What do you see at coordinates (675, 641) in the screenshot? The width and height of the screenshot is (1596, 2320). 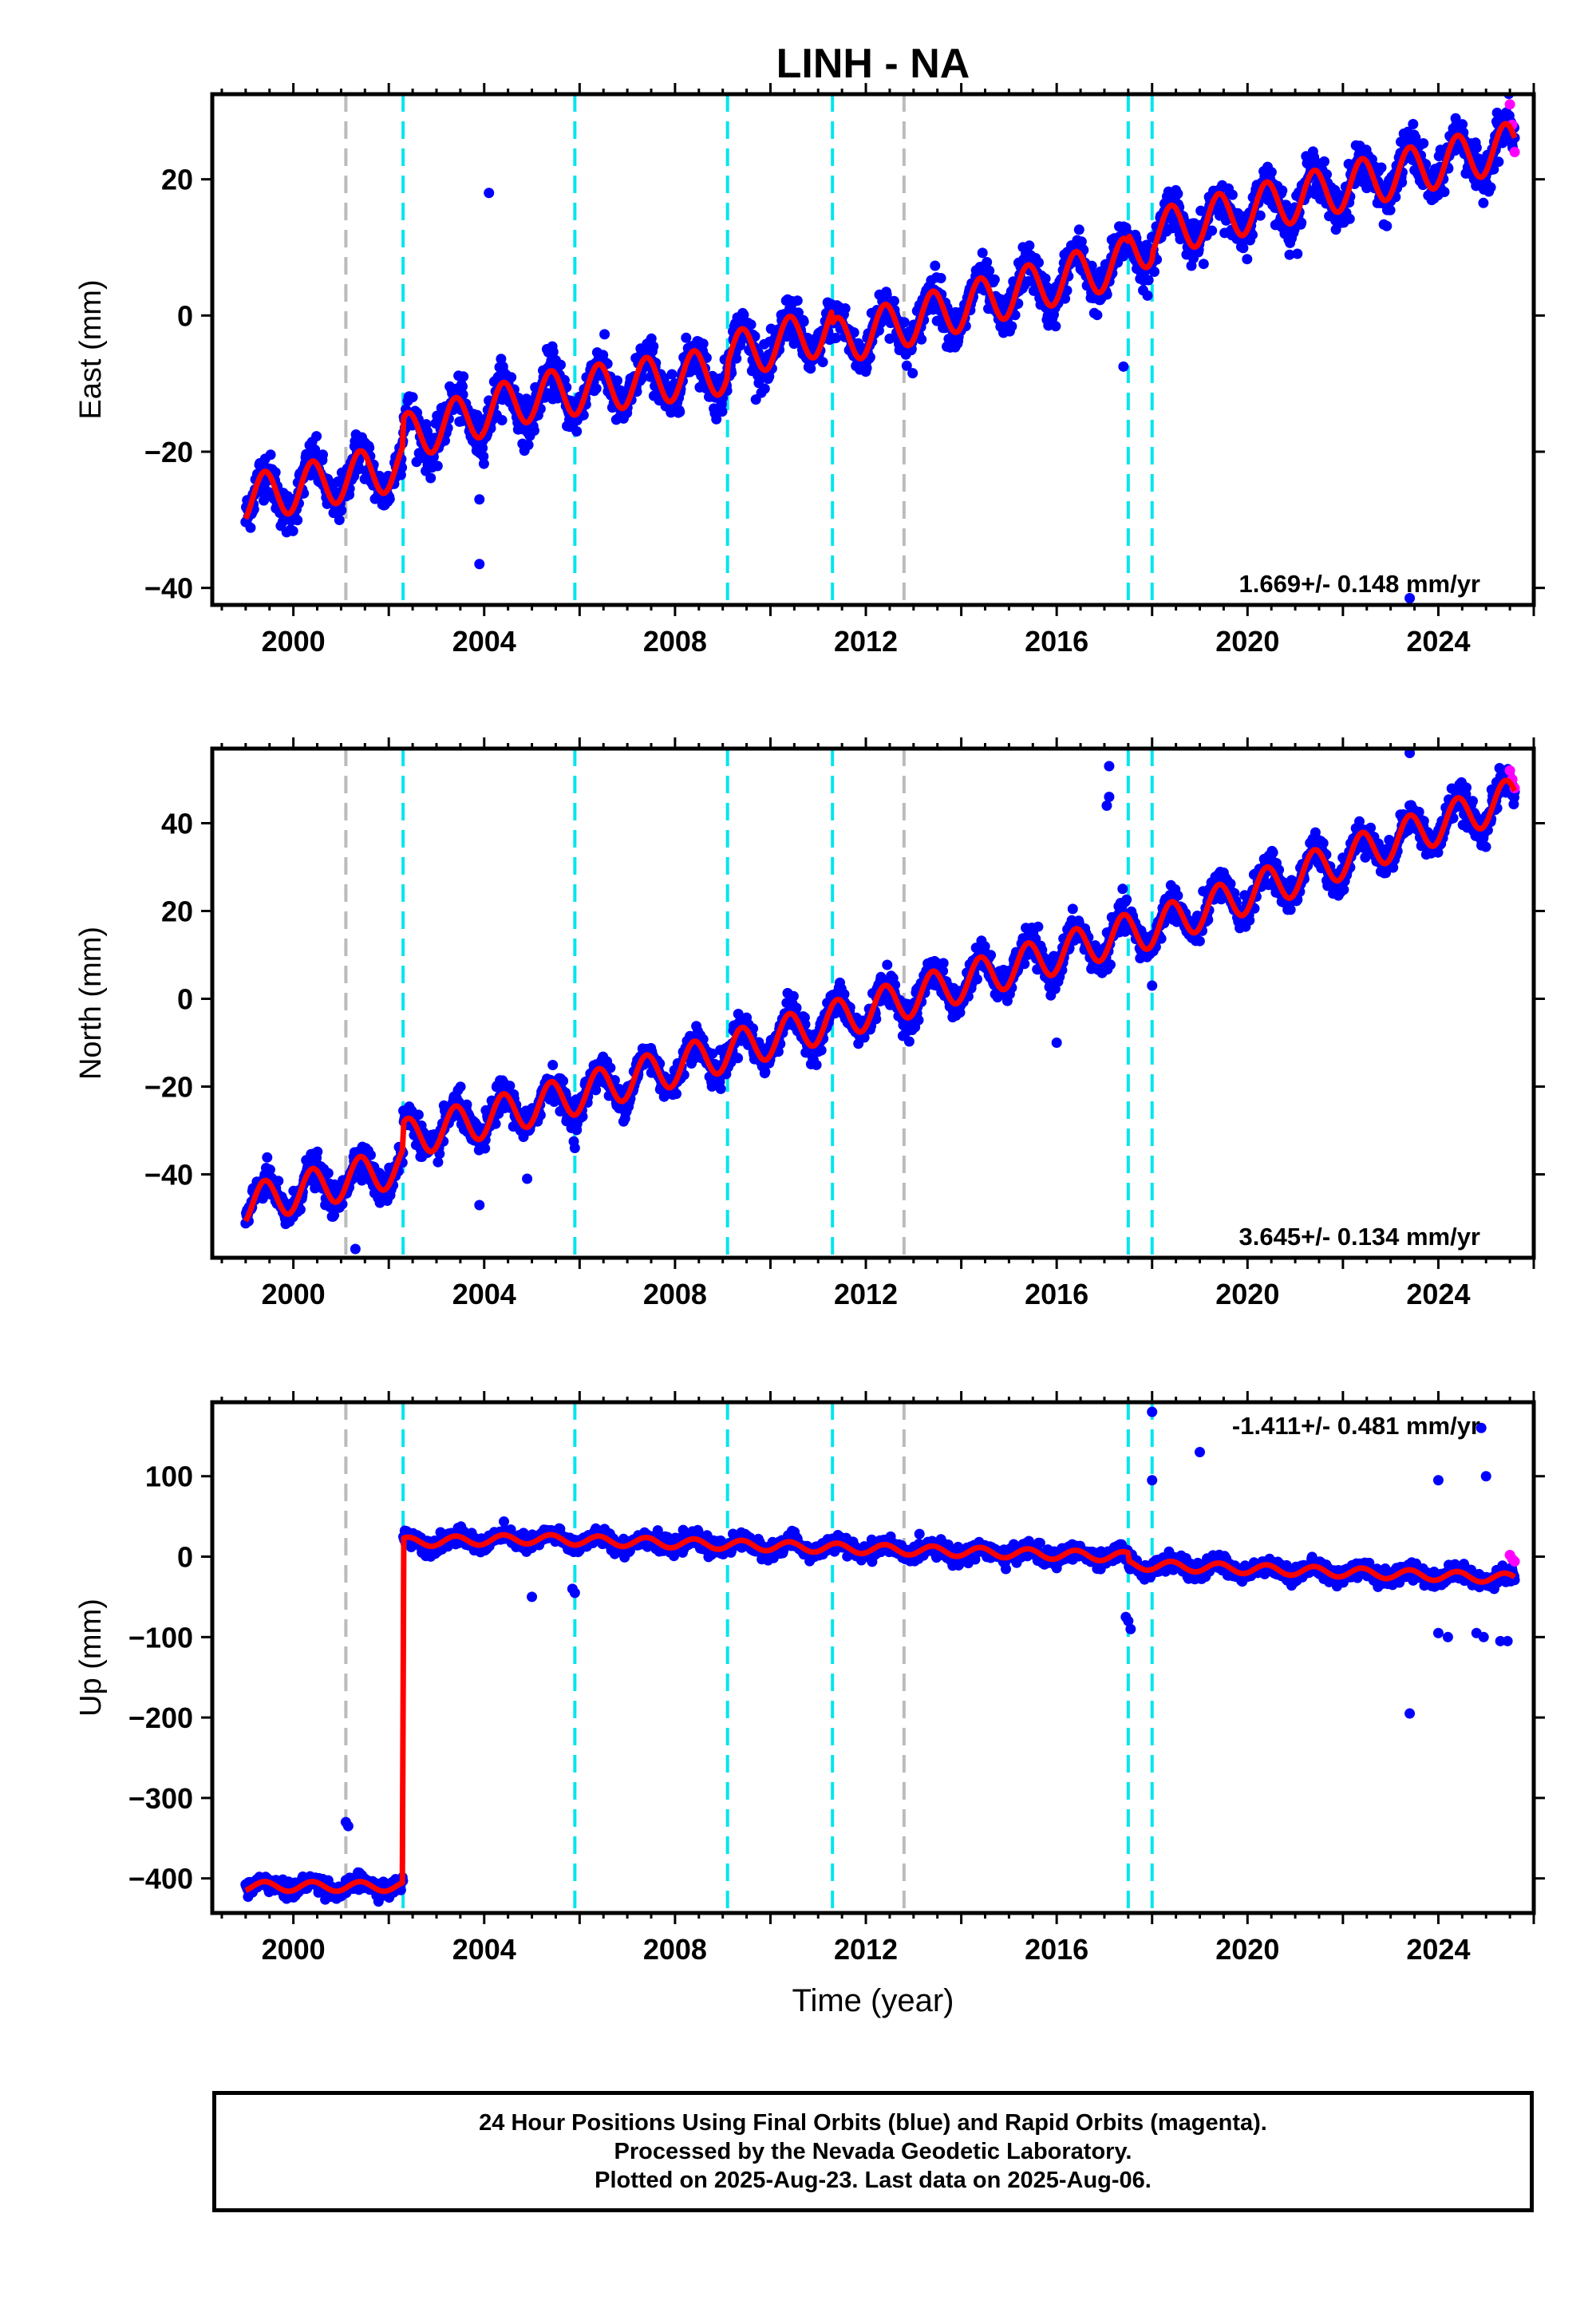 I see `x-tick-label: 2008` at bounding box center [675, 641].